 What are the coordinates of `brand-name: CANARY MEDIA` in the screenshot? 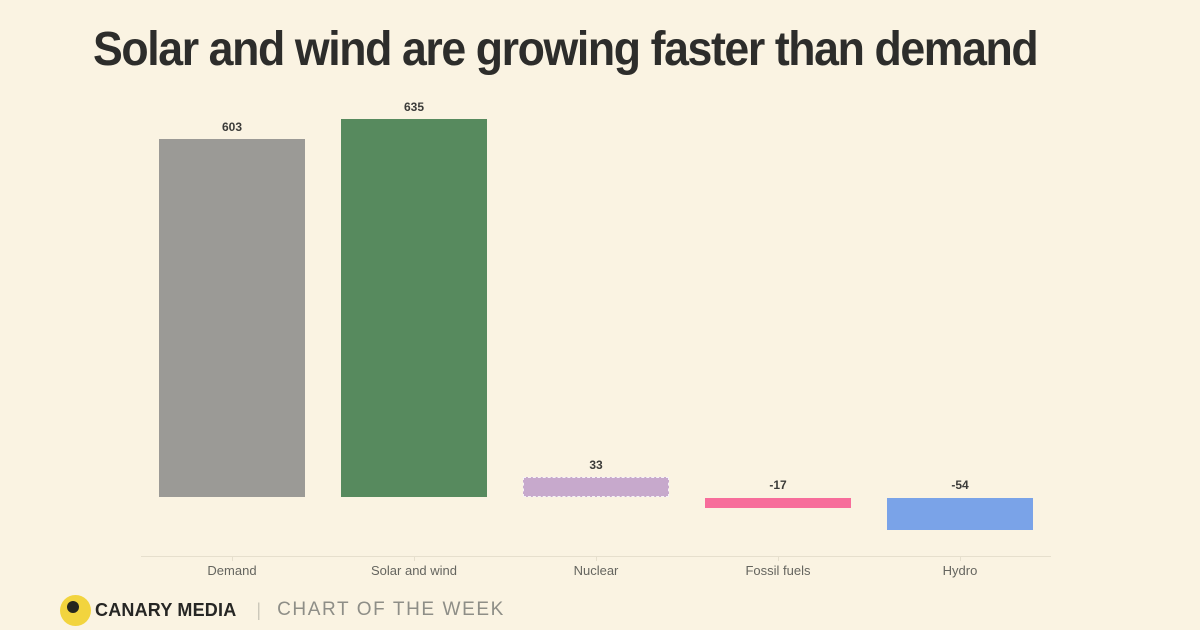 It's located at (166, 609).